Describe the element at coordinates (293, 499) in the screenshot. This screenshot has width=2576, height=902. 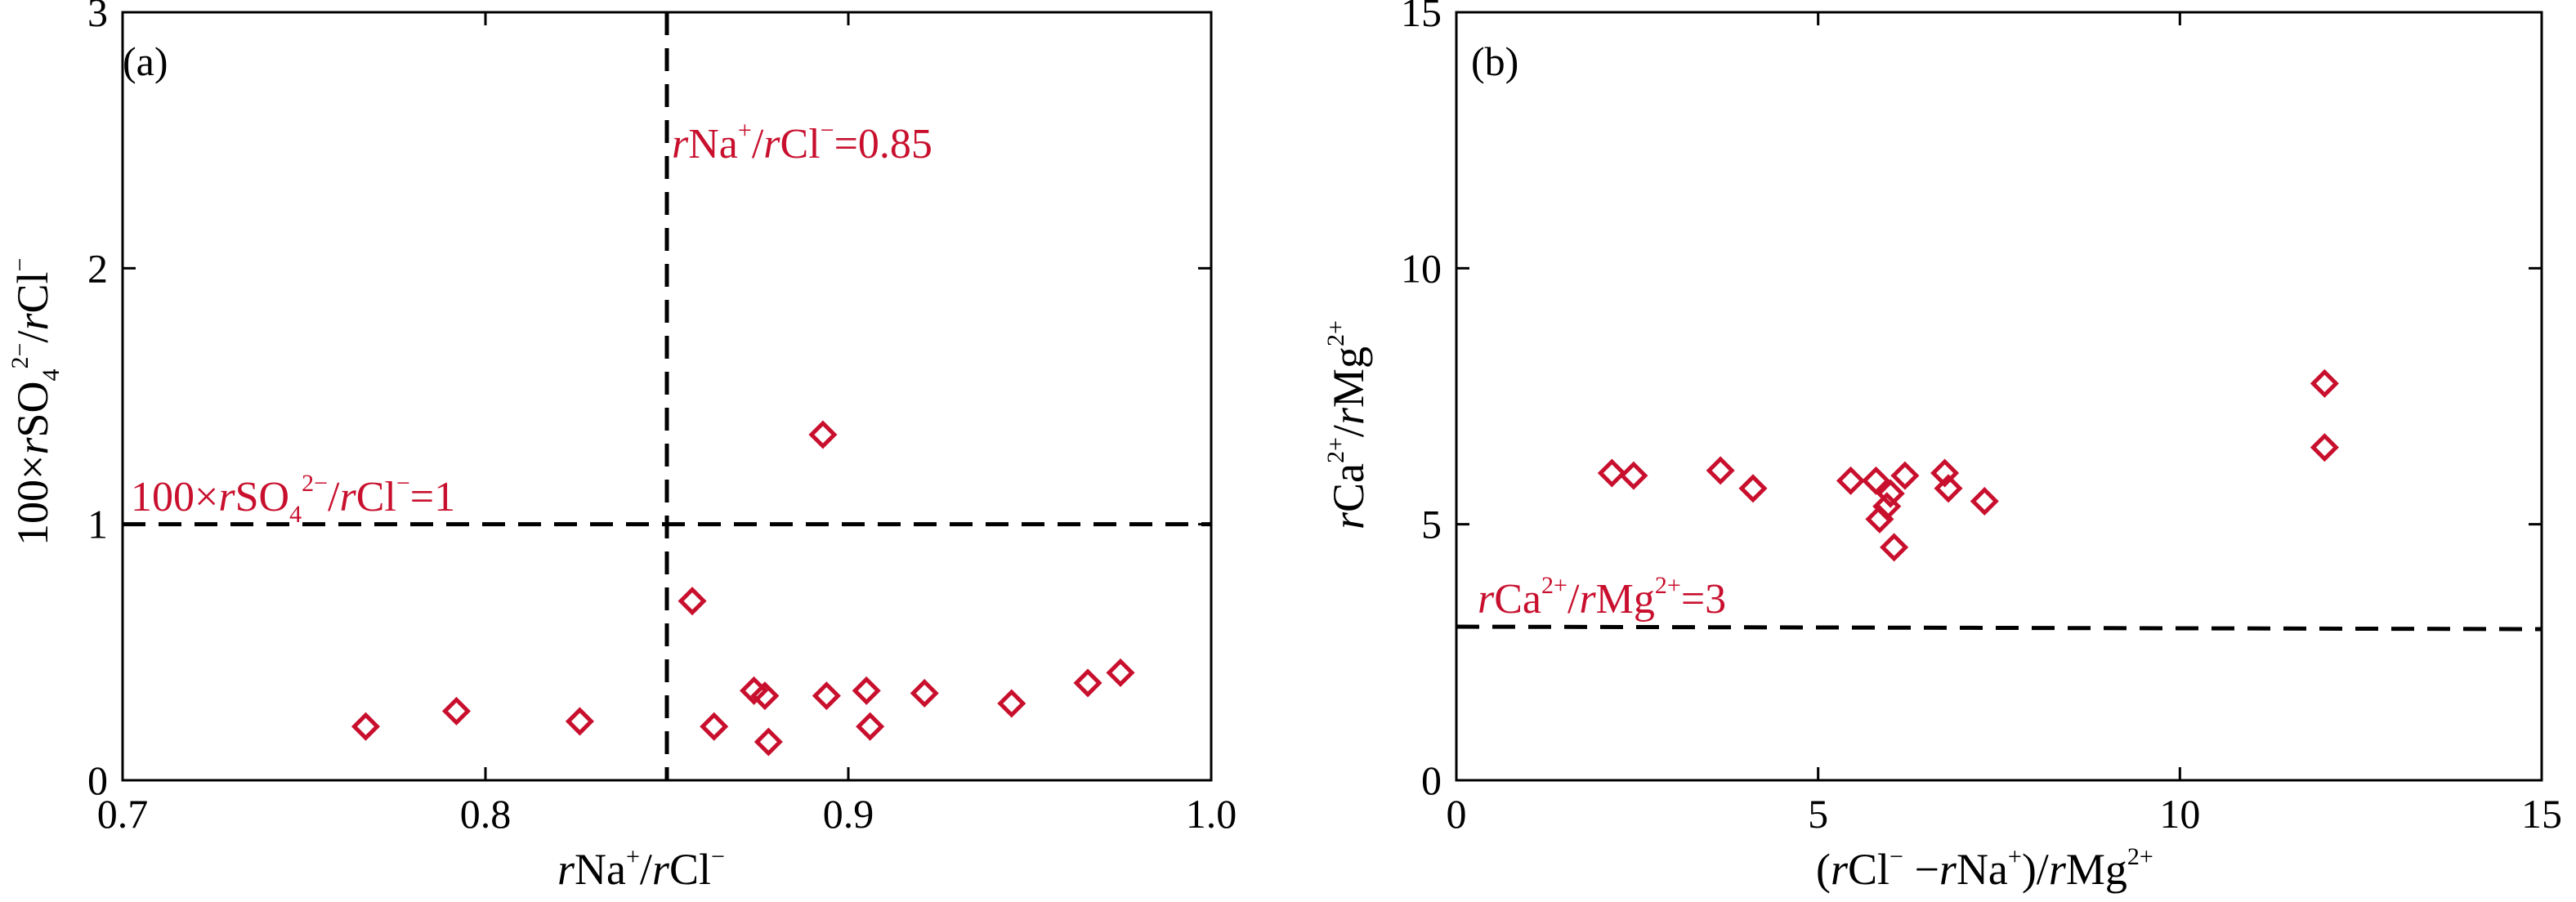
I see `panel-a-hline-annotation: 100×rSO42−/rCl−=1` at that location.